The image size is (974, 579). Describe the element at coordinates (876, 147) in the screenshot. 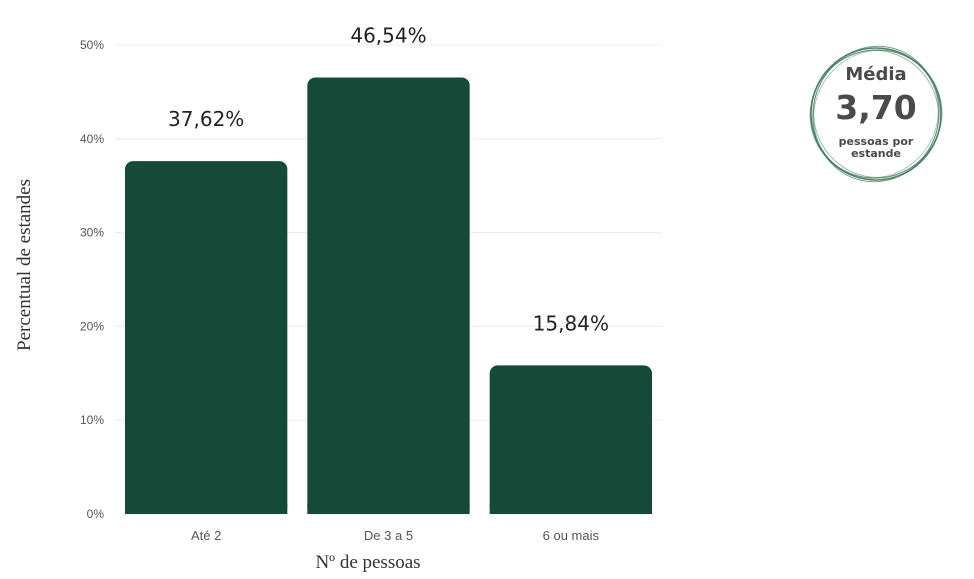

I see `badge-caption: pessoas por estande` at that location.